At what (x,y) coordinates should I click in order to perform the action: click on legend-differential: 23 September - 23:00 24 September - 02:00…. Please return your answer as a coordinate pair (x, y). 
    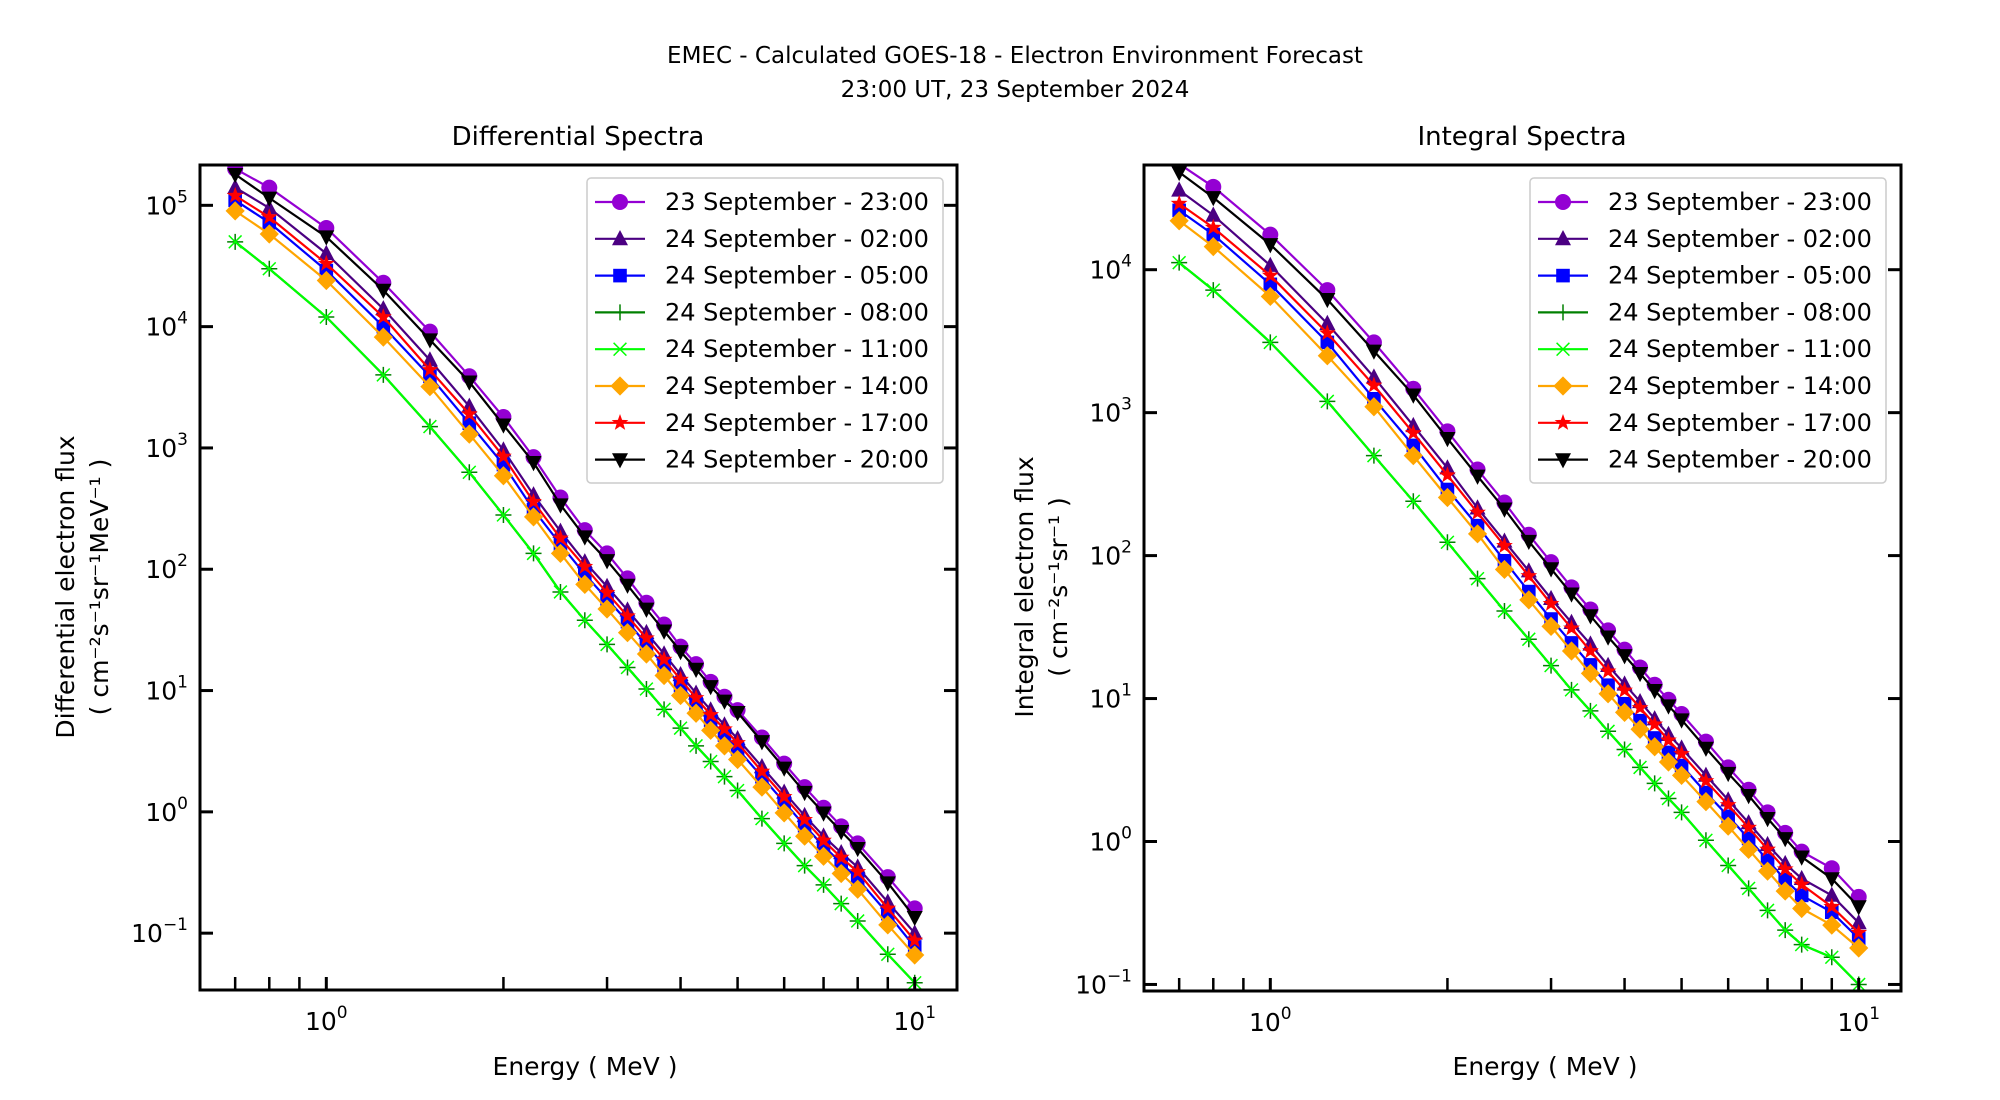
    Looking at the image, I should click on (765, 330).